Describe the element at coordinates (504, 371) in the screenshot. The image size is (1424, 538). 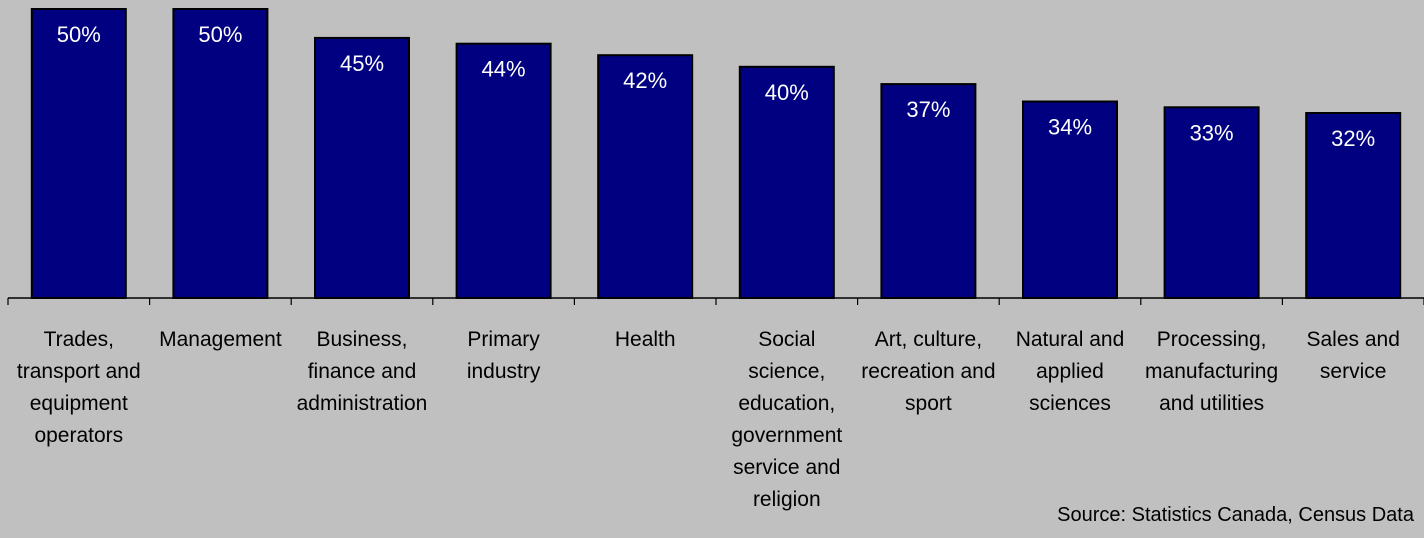
I see `category-label-line: industry` at that location.